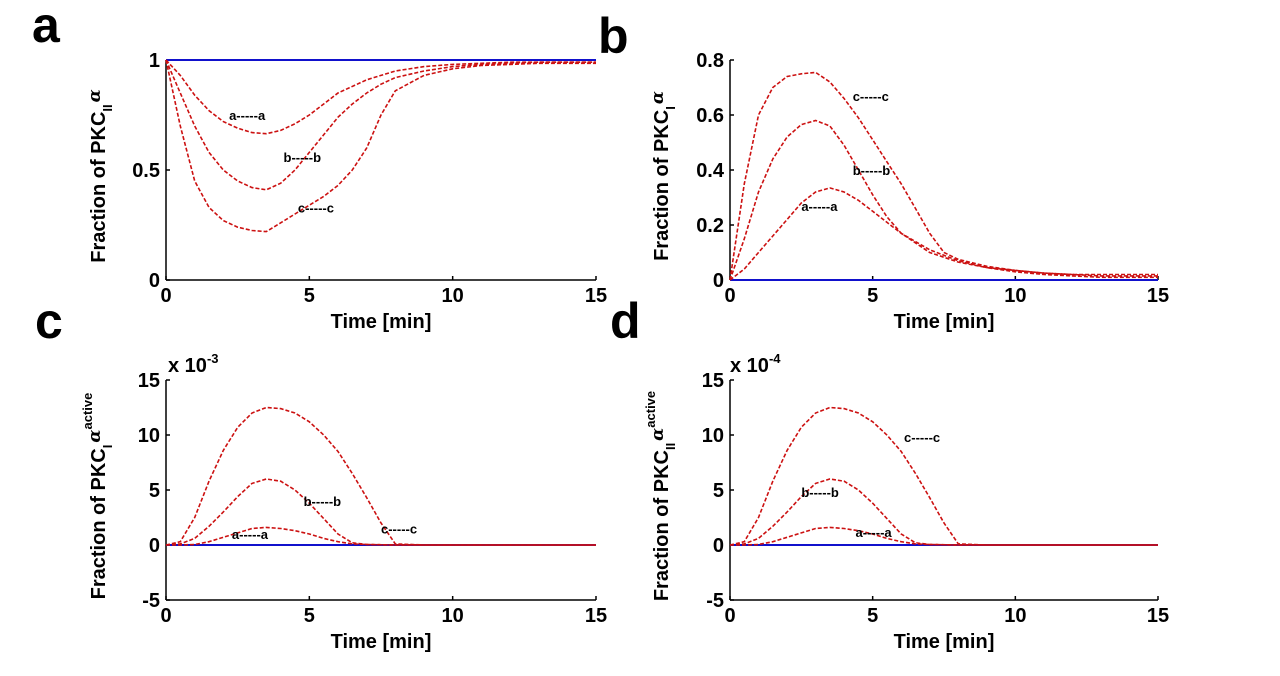 The height and width of the screenshot is (676, 1280). Describe the element at coordinates (46, 26) in the screenshot. I see `panel-label: a` at that location.